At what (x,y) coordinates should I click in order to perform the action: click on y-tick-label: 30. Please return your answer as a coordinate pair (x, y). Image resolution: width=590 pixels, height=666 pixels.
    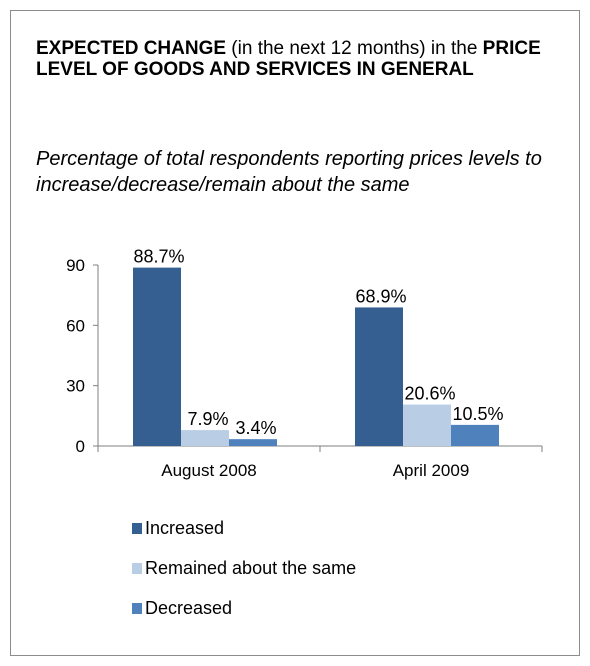
    Looking at the image, I should click on (75, 386).